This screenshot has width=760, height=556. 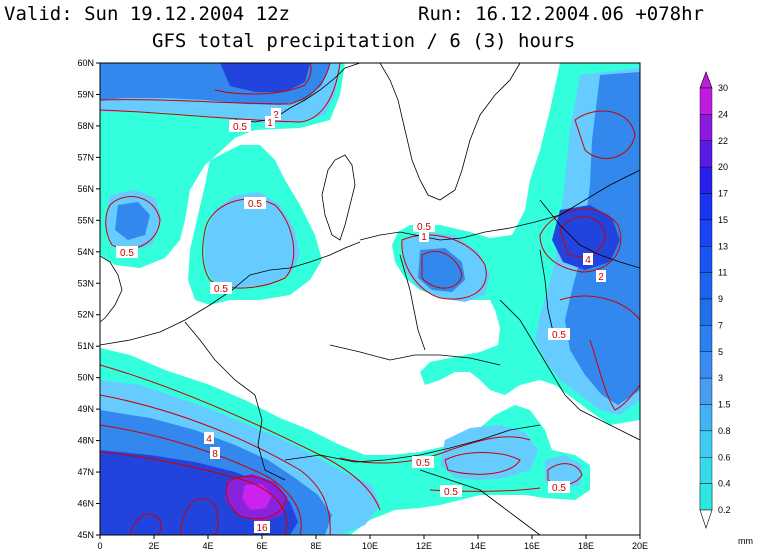 I want to click on run-time: Run: 16.12.2004.06 +078hr, so click(x=561, y=14).